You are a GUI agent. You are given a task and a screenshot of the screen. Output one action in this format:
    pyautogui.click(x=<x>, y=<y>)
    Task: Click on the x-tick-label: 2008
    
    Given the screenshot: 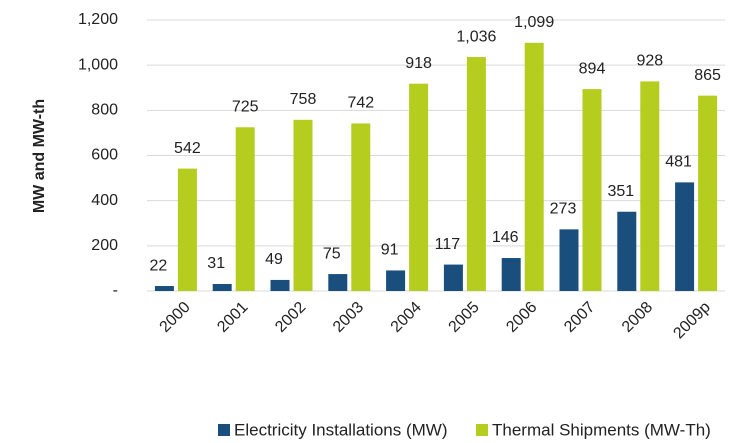 What is the action you would take?
    pyautogui.click(x=637, y=317)
    